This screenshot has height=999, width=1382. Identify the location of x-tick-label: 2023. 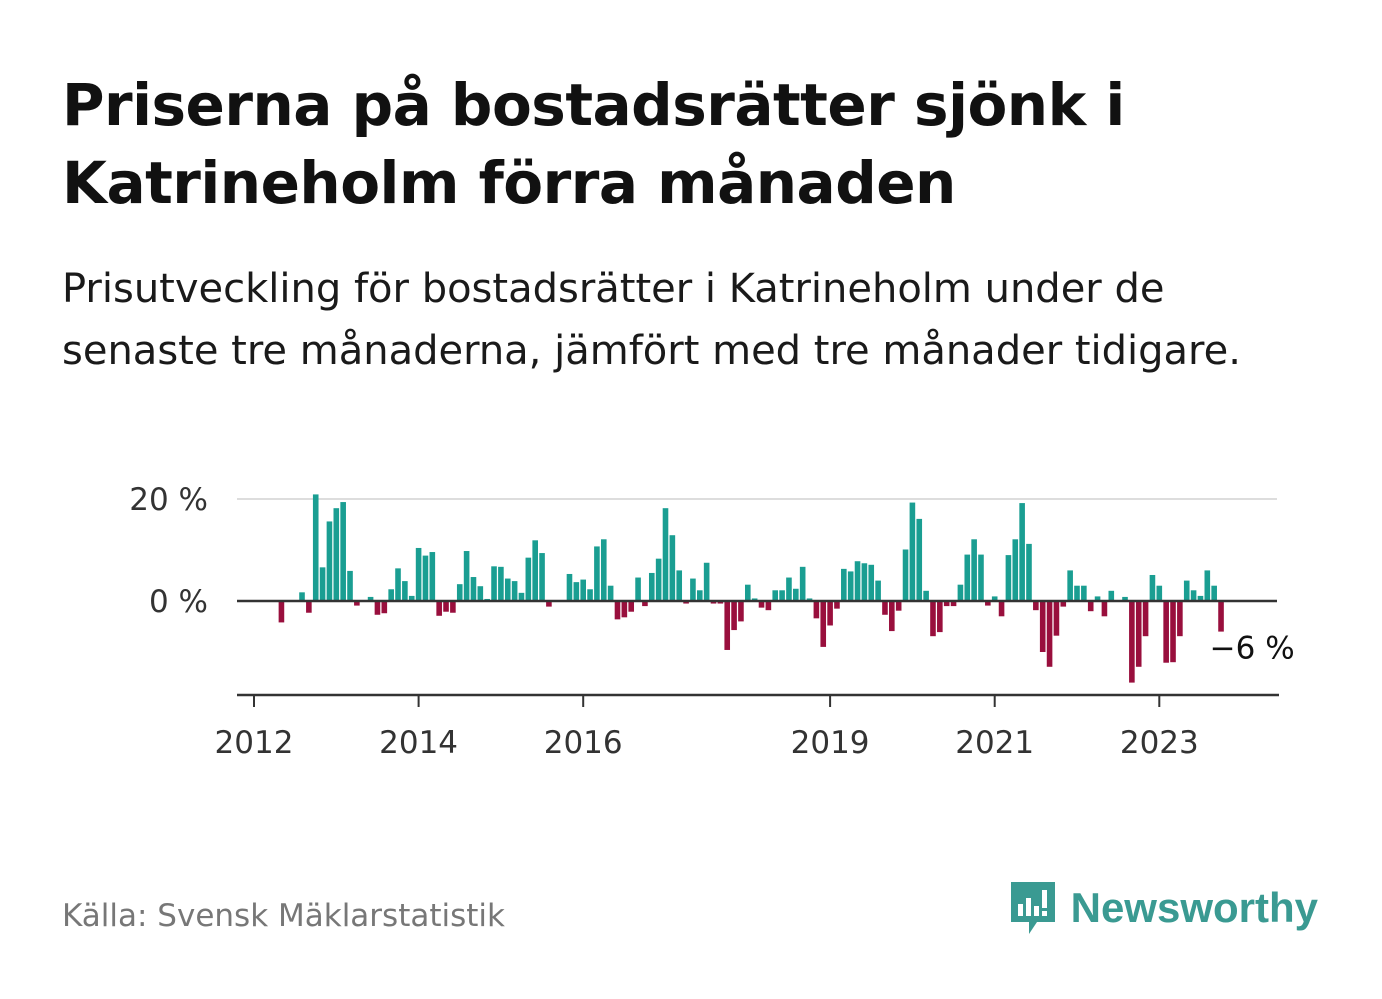
(1159, 743).